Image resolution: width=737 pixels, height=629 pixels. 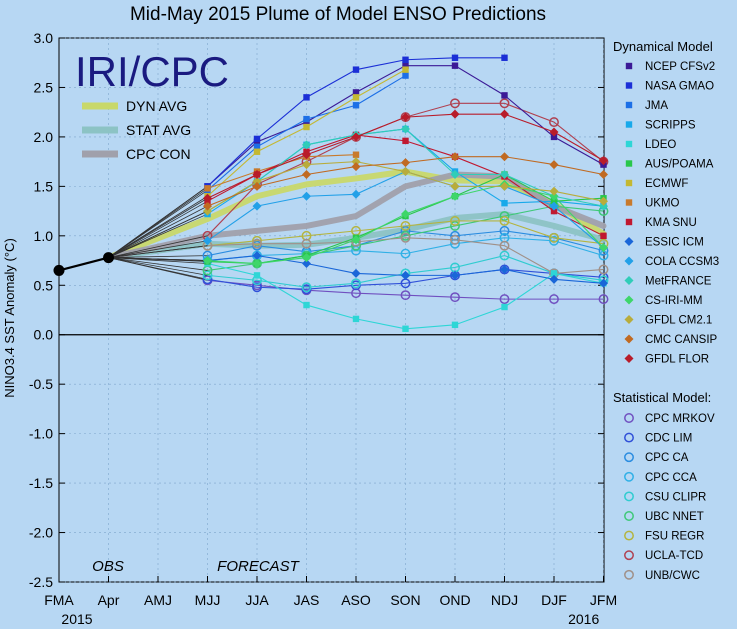 What do you see at coordinates (76, 619) in the screenshot?
I see `year-label-2015: 2015` at bounding box center [76, 619].